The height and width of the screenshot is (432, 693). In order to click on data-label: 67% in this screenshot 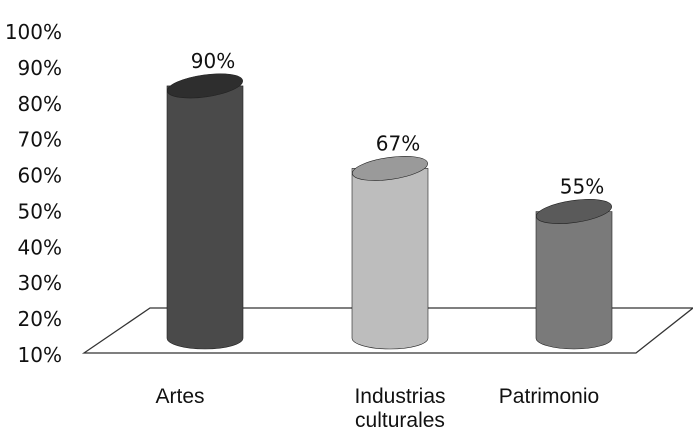, I will do `click(398, 143)`.